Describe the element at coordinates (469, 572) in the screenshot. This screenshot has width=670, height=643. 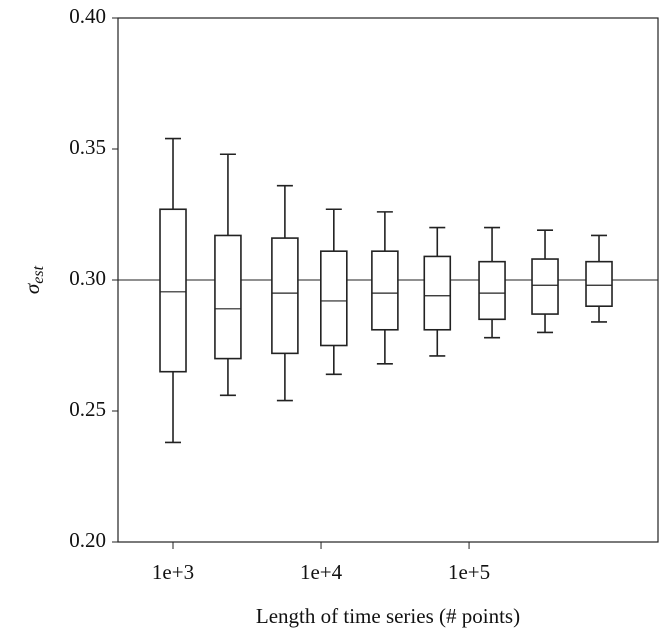
I see `x-tick-label: 1e+5` at that location.